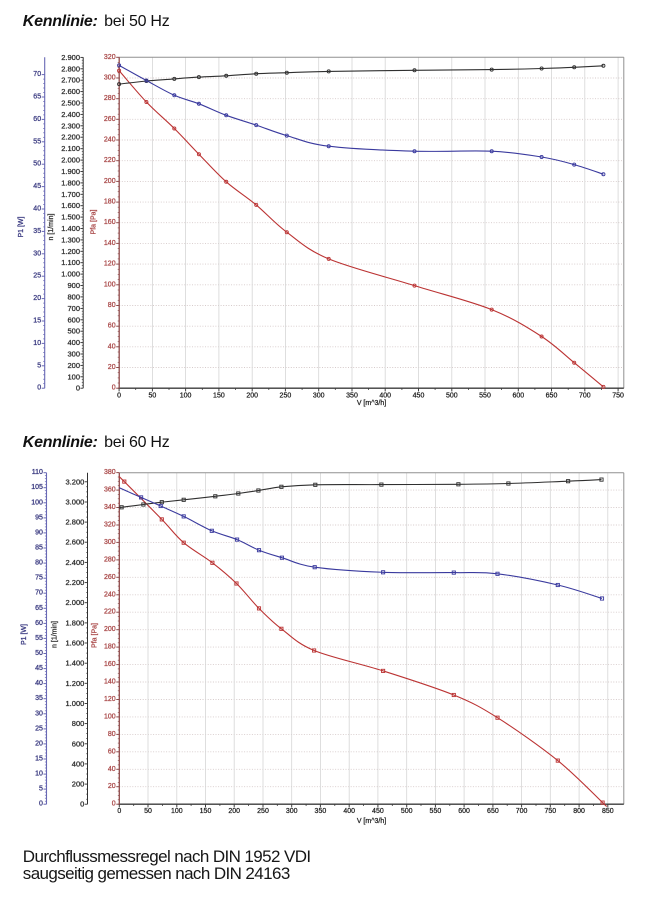 The width and height of the screenshot is (647, 897). I want to click on svg-text: 280, so click(110, 98).